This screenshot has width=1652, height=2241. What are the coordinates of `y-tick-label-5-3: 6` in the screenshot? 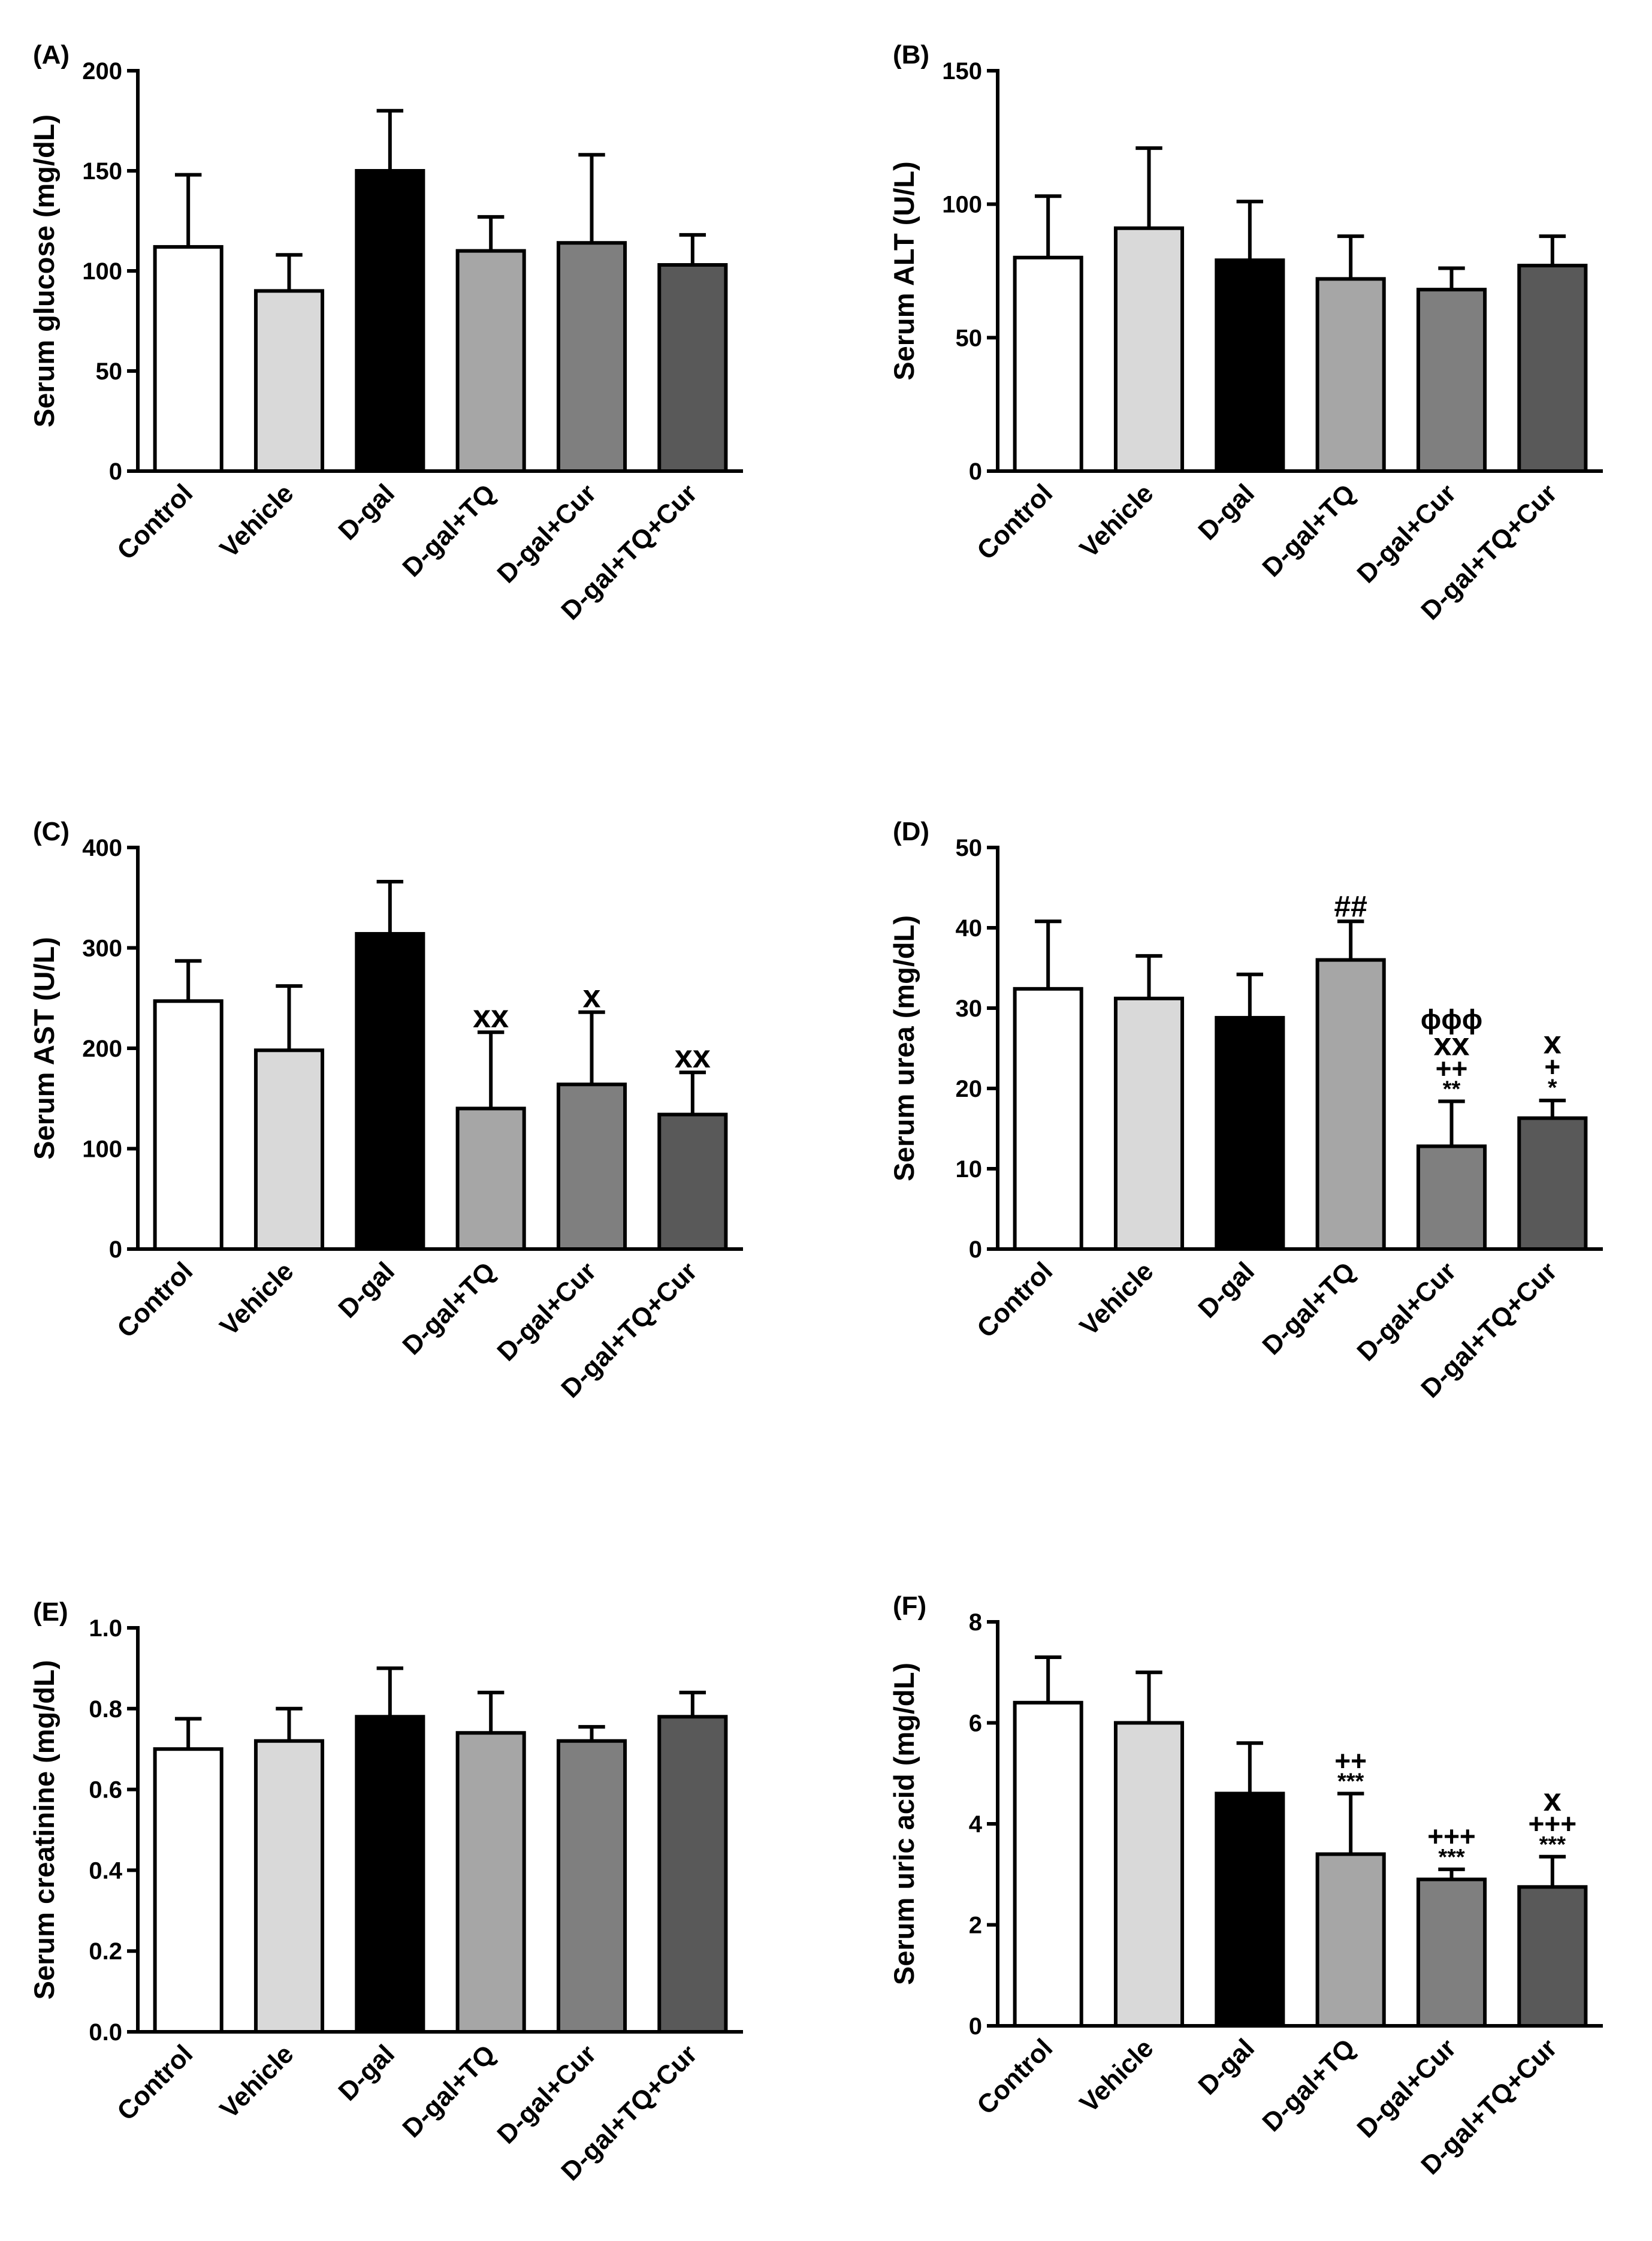 It's located at (975, 1724).